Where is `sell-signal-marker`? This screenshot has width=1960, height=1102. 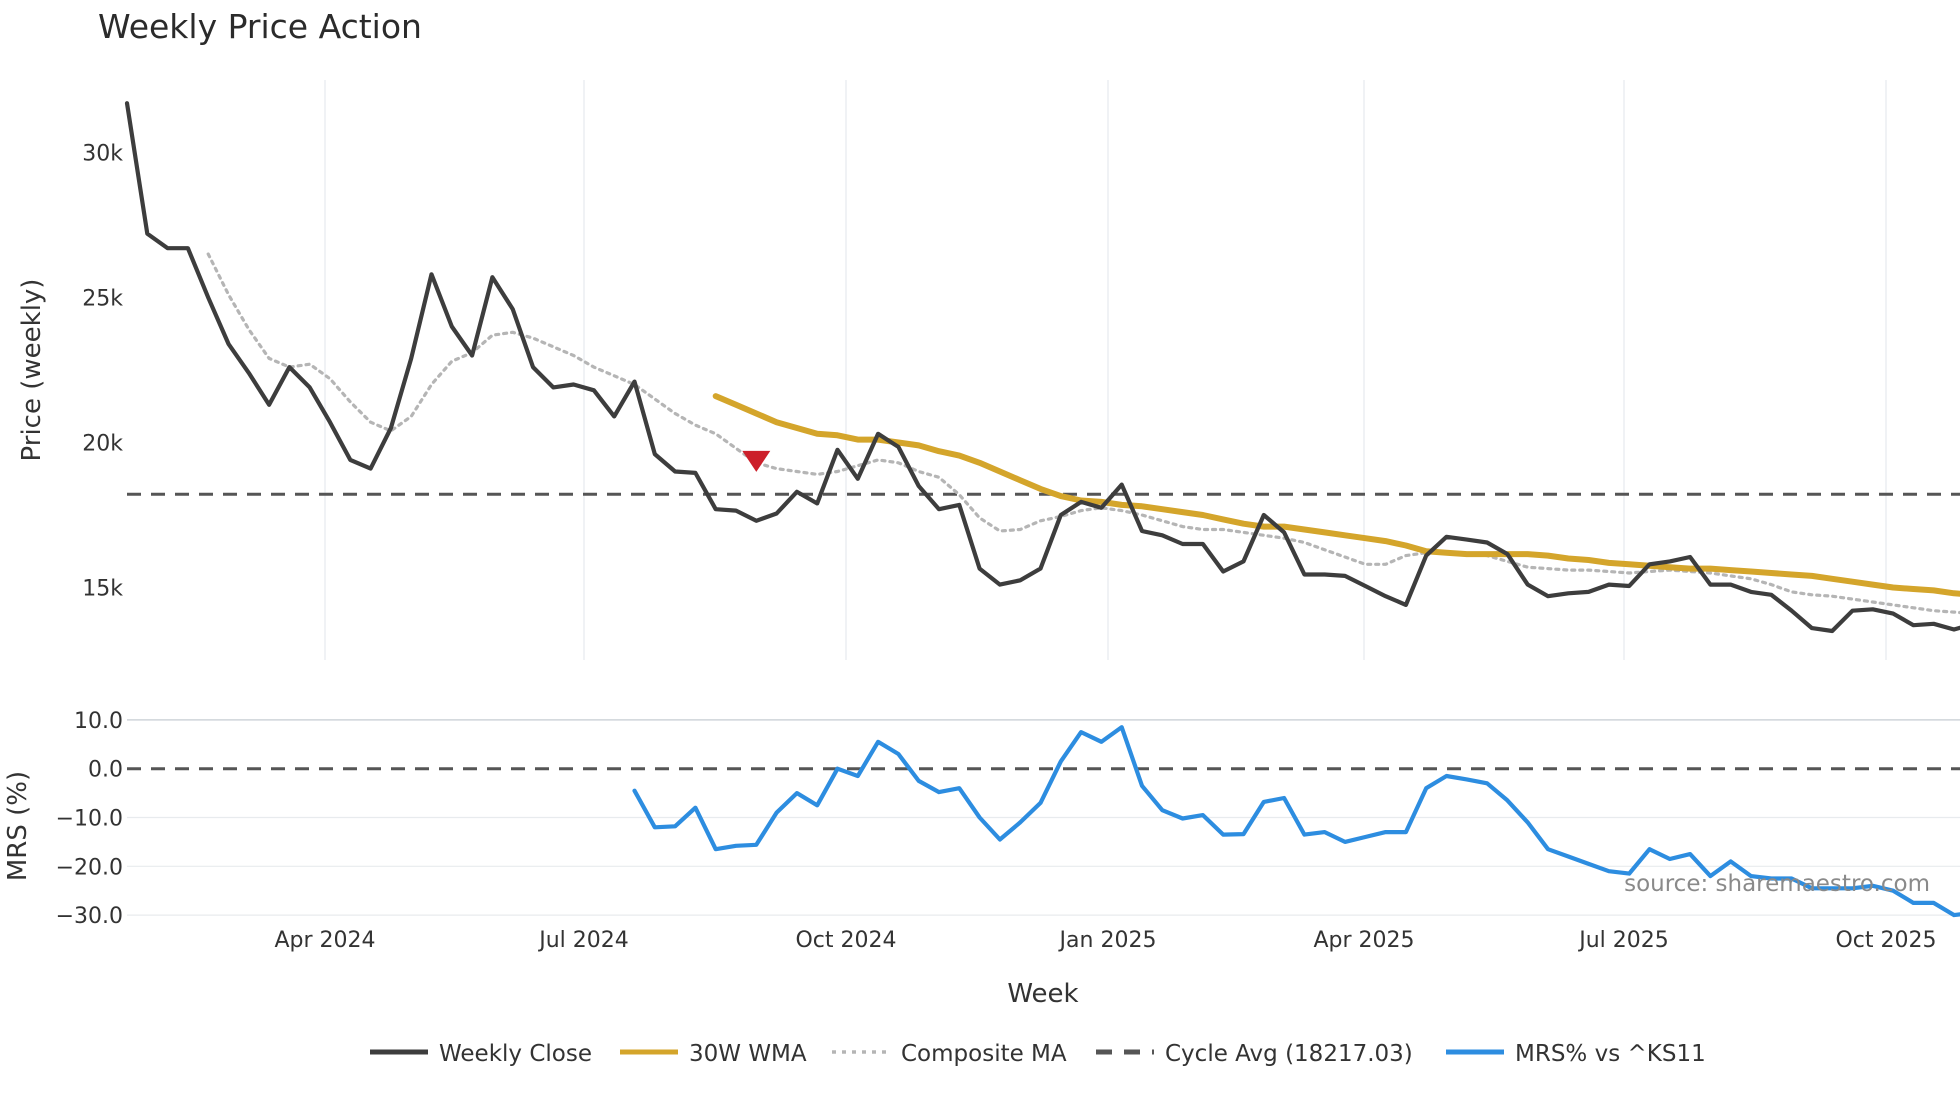 sell-signal-marker is located at coordinates (756, 461).